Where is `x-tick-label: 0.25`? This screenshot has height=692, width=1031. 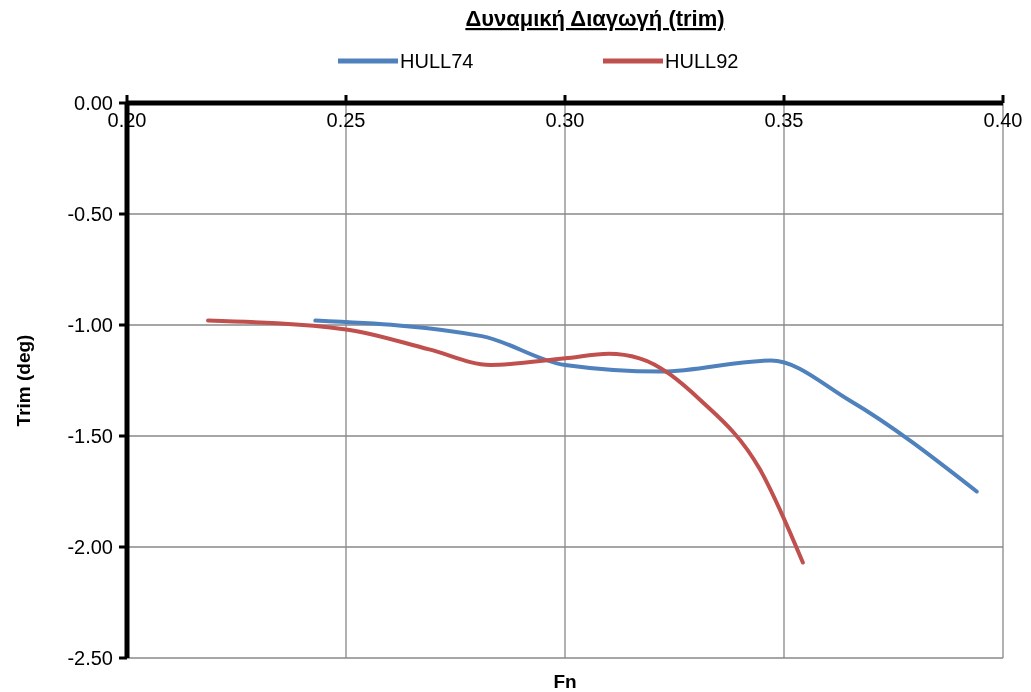
x-tick-label: 0.25 is located at coordinates (346, 120).